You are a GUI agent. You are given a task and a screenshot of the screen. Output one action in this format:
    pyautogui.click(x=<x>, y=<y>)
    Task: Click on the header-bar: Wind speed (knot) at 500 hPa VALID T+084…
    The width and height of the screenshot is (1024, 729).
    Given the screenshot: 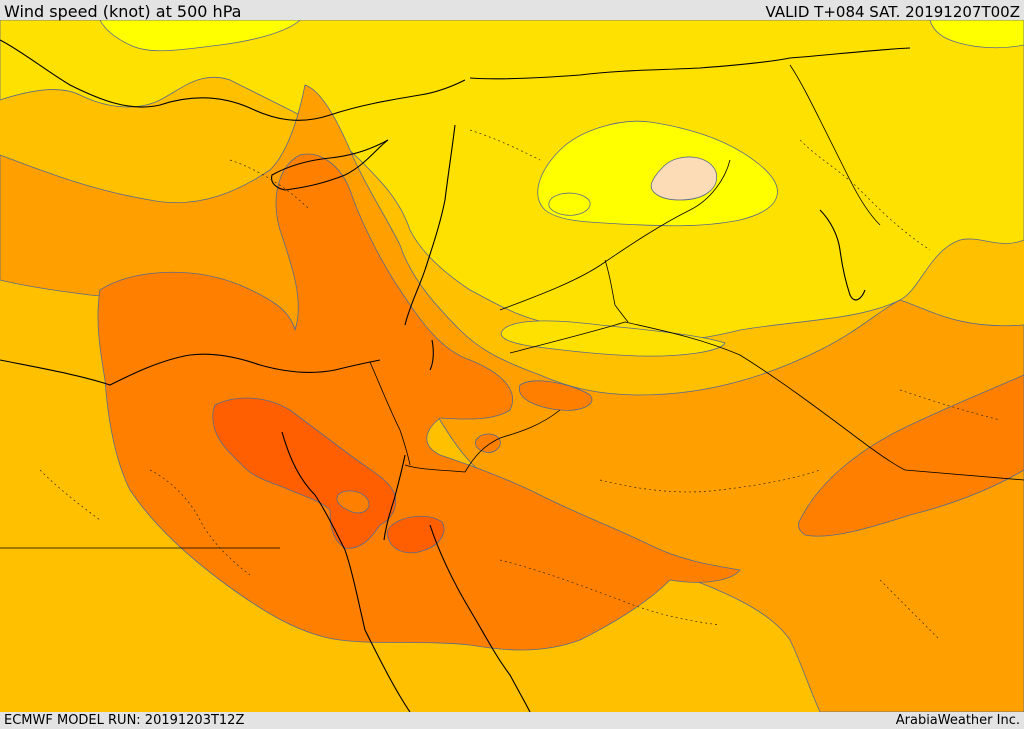 What is the action you would take?
    pyautogui.click(x=512, y=10)
    